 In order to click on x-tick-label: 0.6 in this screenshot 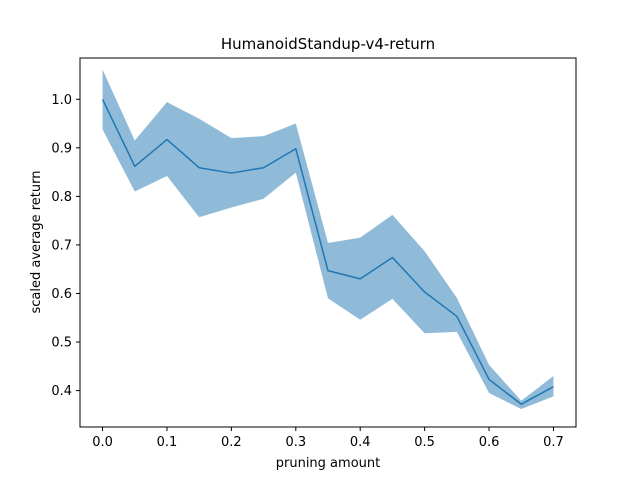, I will do `click(489, 442)`.